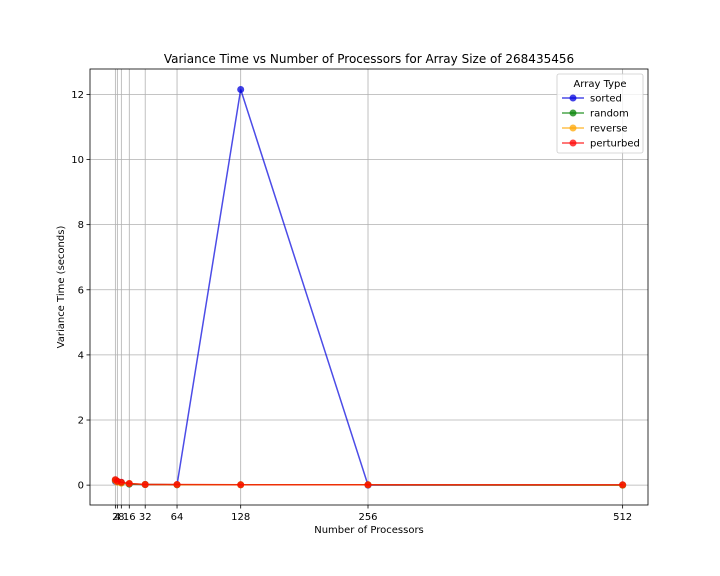 This screenshot has width=720, height=576. I want to click on legend-box, so click(600, 113).